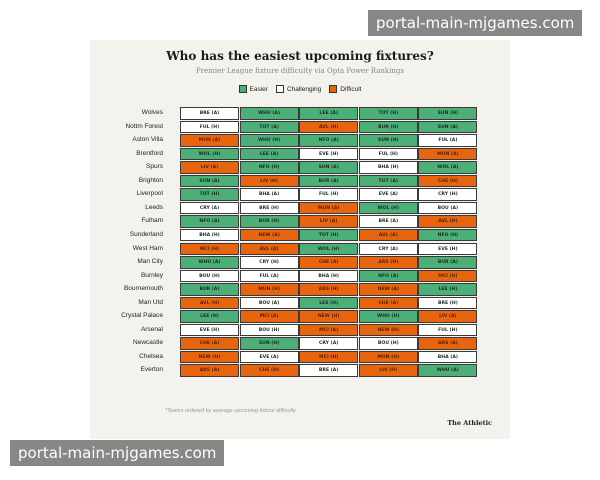  I want to click on fixture-cell: CHE (H), so click(448, 181).